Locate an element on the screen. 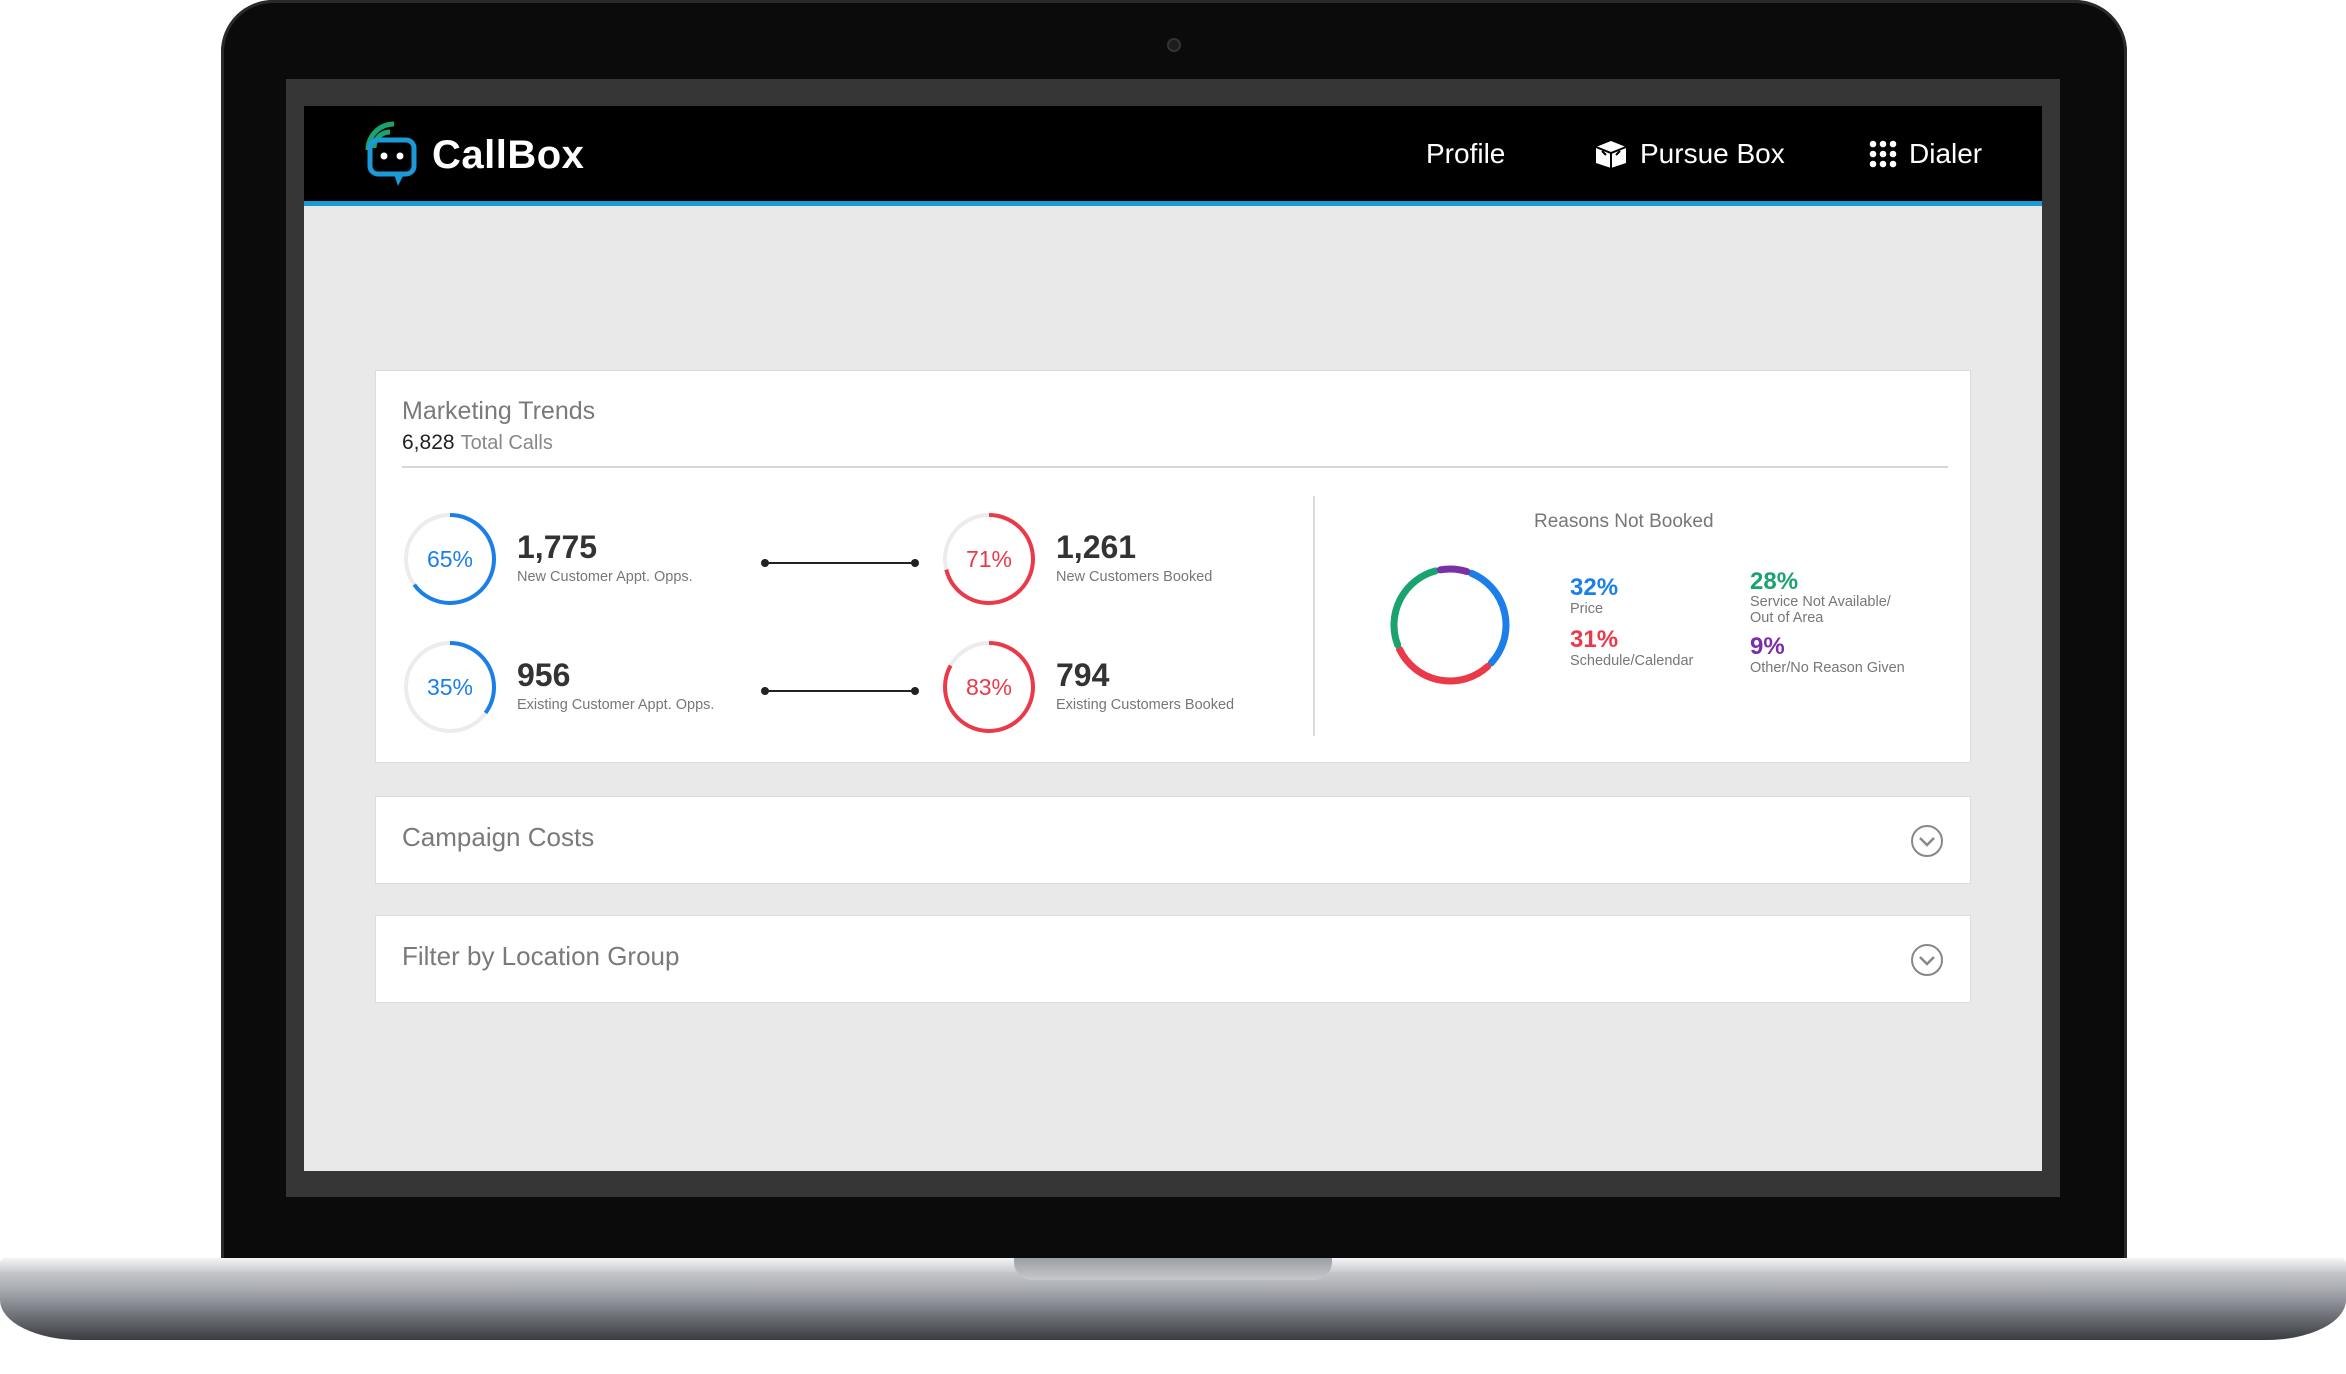 The height and width of the screenshot is (1374, 2346). gauge-new-booked: 71% is located at coordinates (989, 559).